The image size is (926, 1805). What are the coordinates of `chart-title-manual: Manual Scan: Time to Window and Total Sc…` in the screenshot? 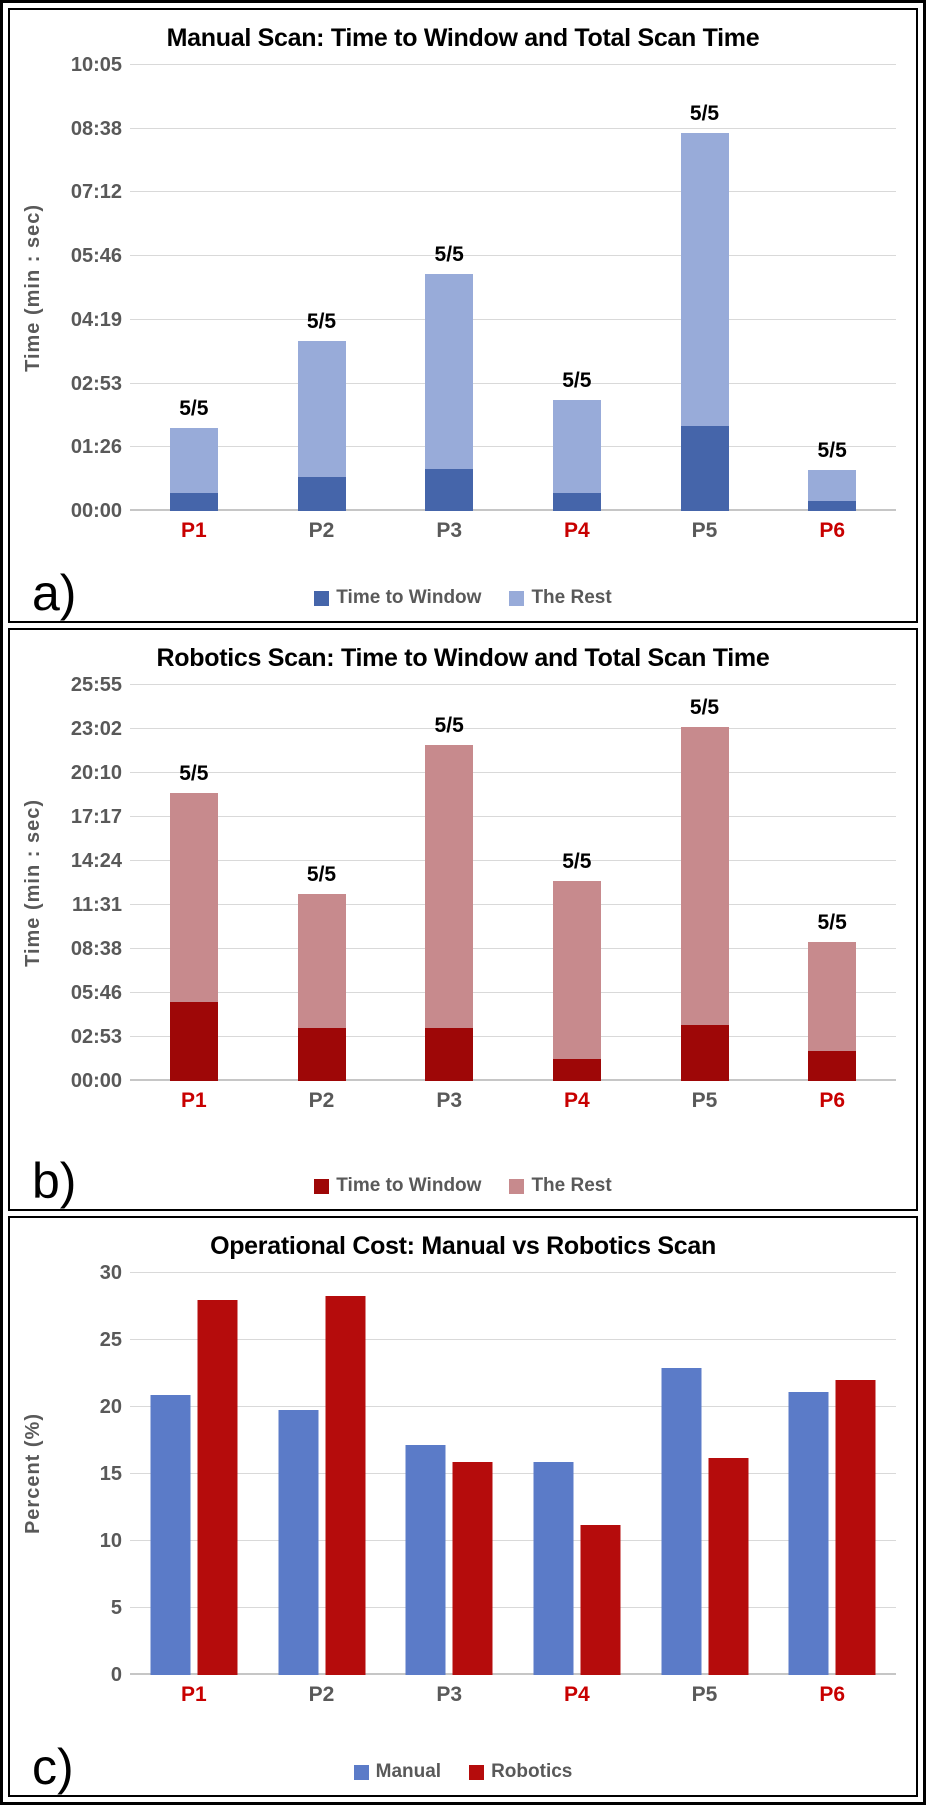 It's located at (463, 38).